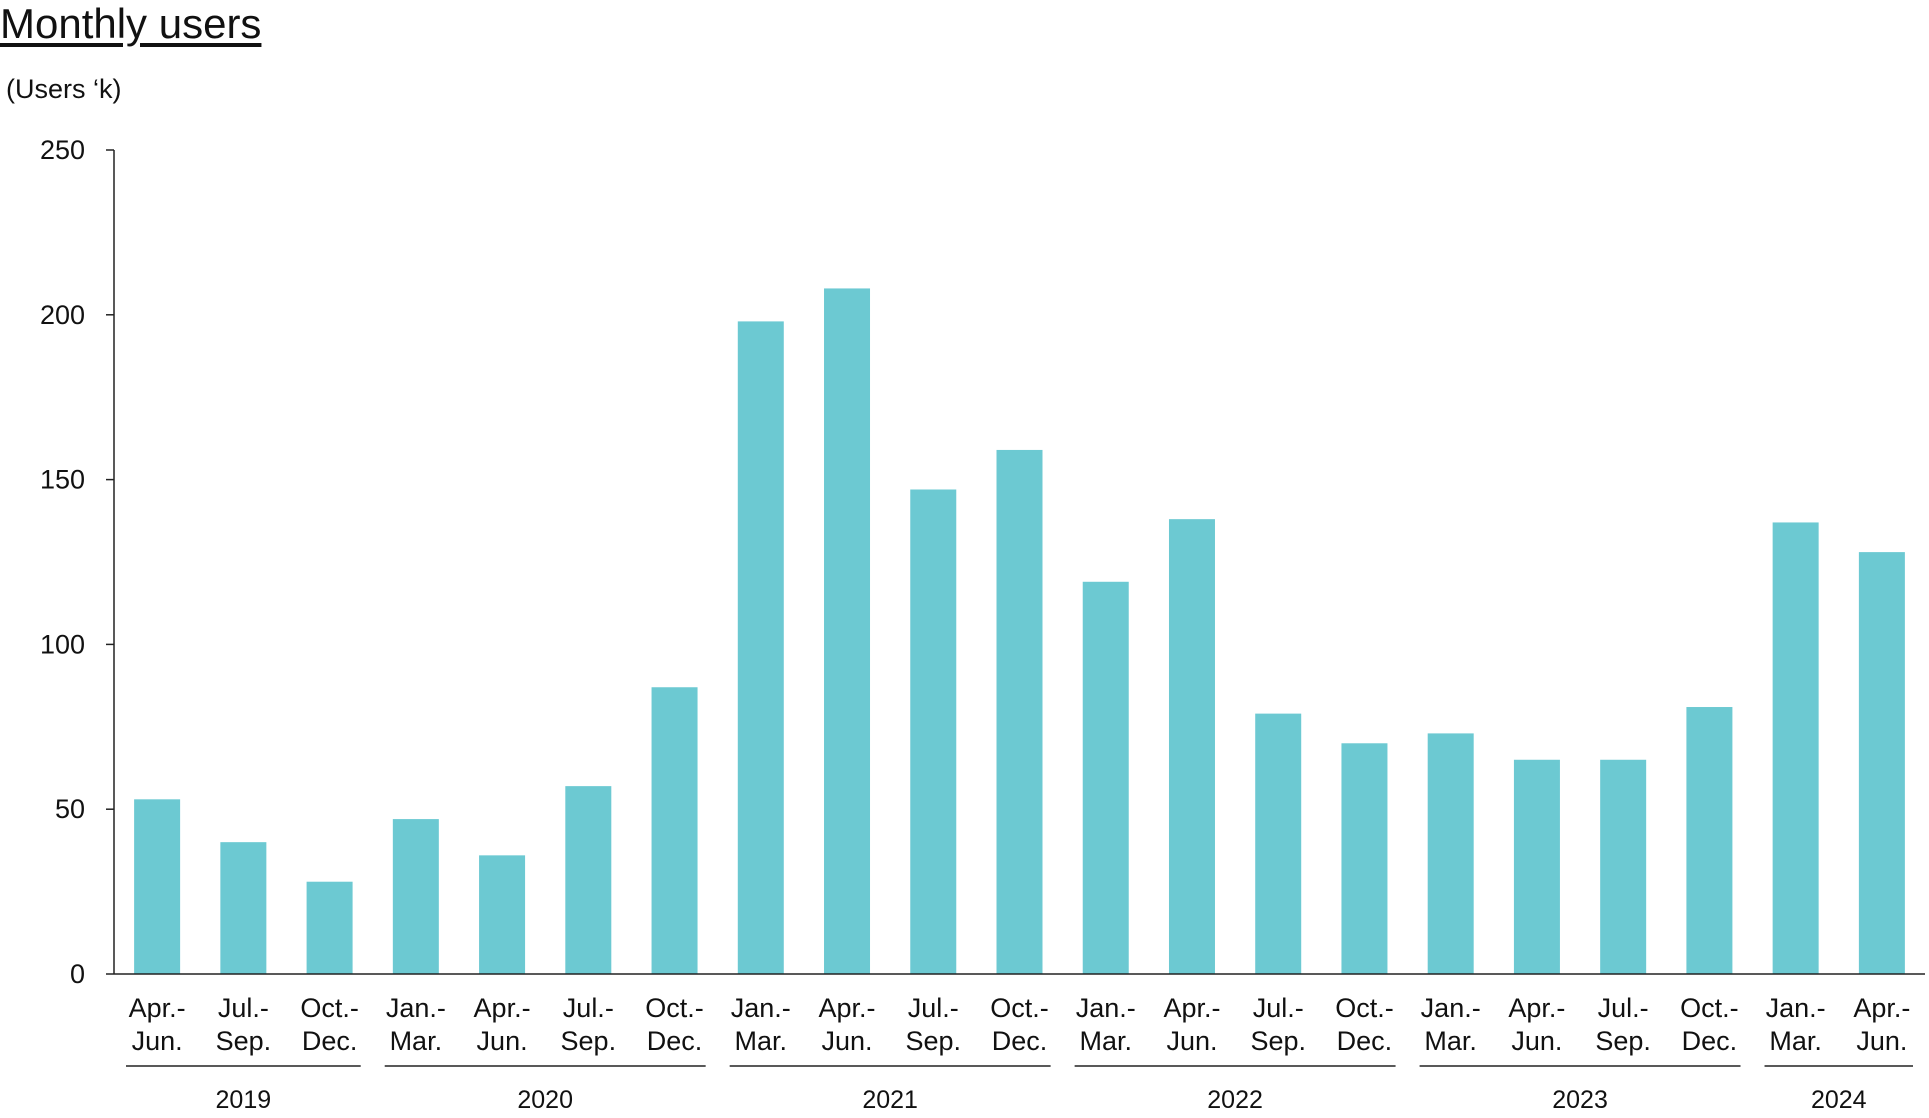  Describe the element at coordinates (64, 89) in the screenshot. I see `y-axis-unit-label: (Users ‘k)` at that location.